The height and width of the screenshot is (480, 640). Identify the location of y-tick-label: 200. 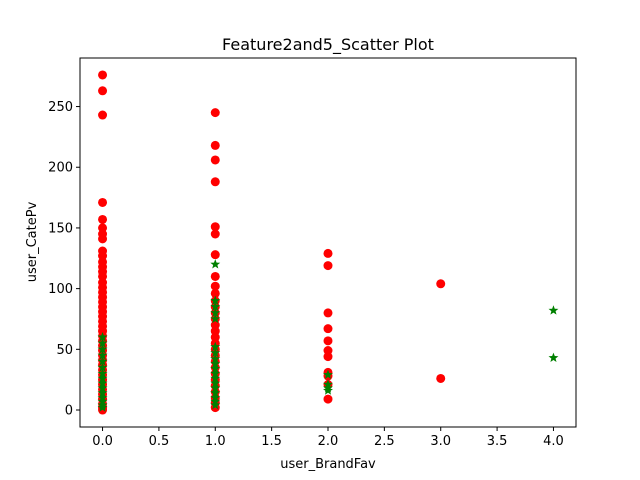
(60, 168).